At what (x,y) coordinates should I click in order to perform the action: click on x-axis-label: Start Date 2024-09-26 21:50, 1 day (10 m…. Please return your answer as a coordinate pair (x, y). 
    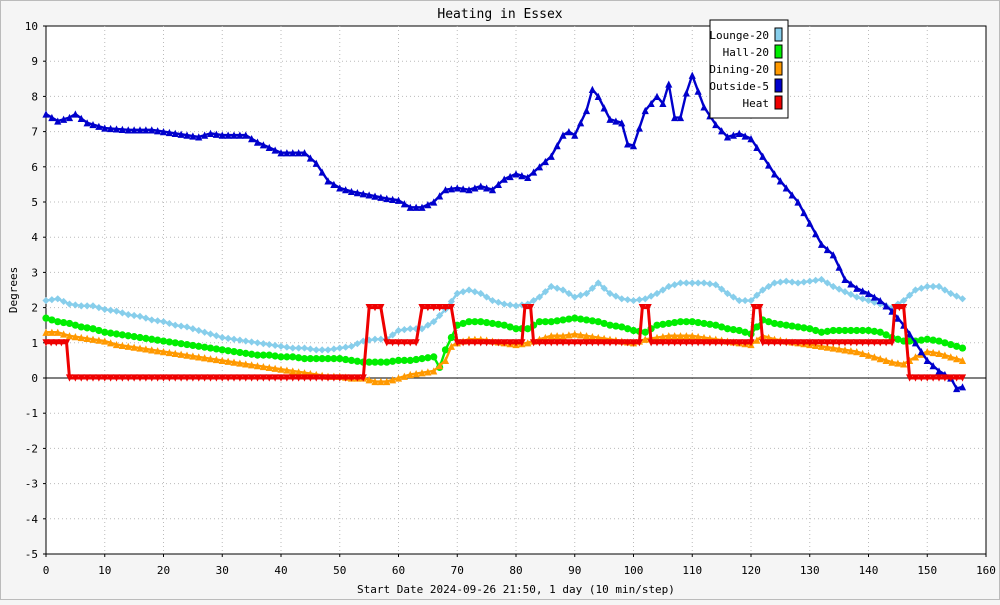
    Looking at the image, I should click on (516, 589).